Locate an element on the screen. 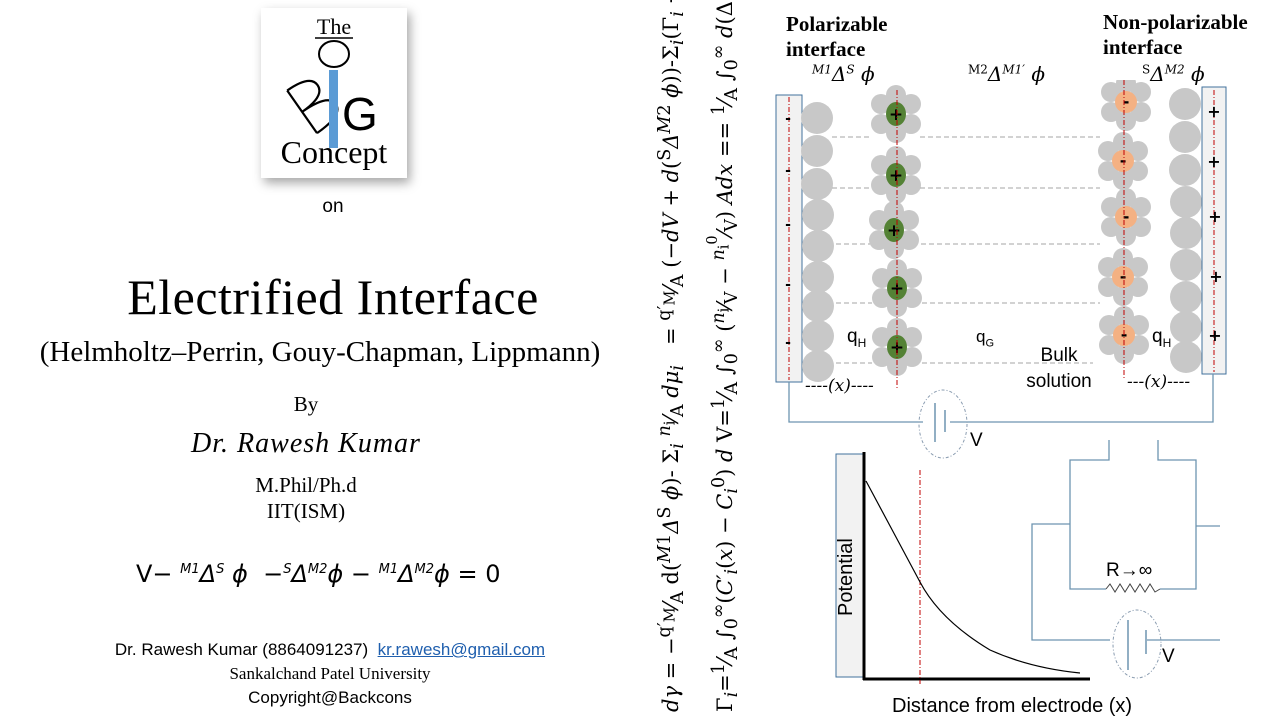 The image size is (1280, 720). by-text: By is located at coordinates (306, 404).